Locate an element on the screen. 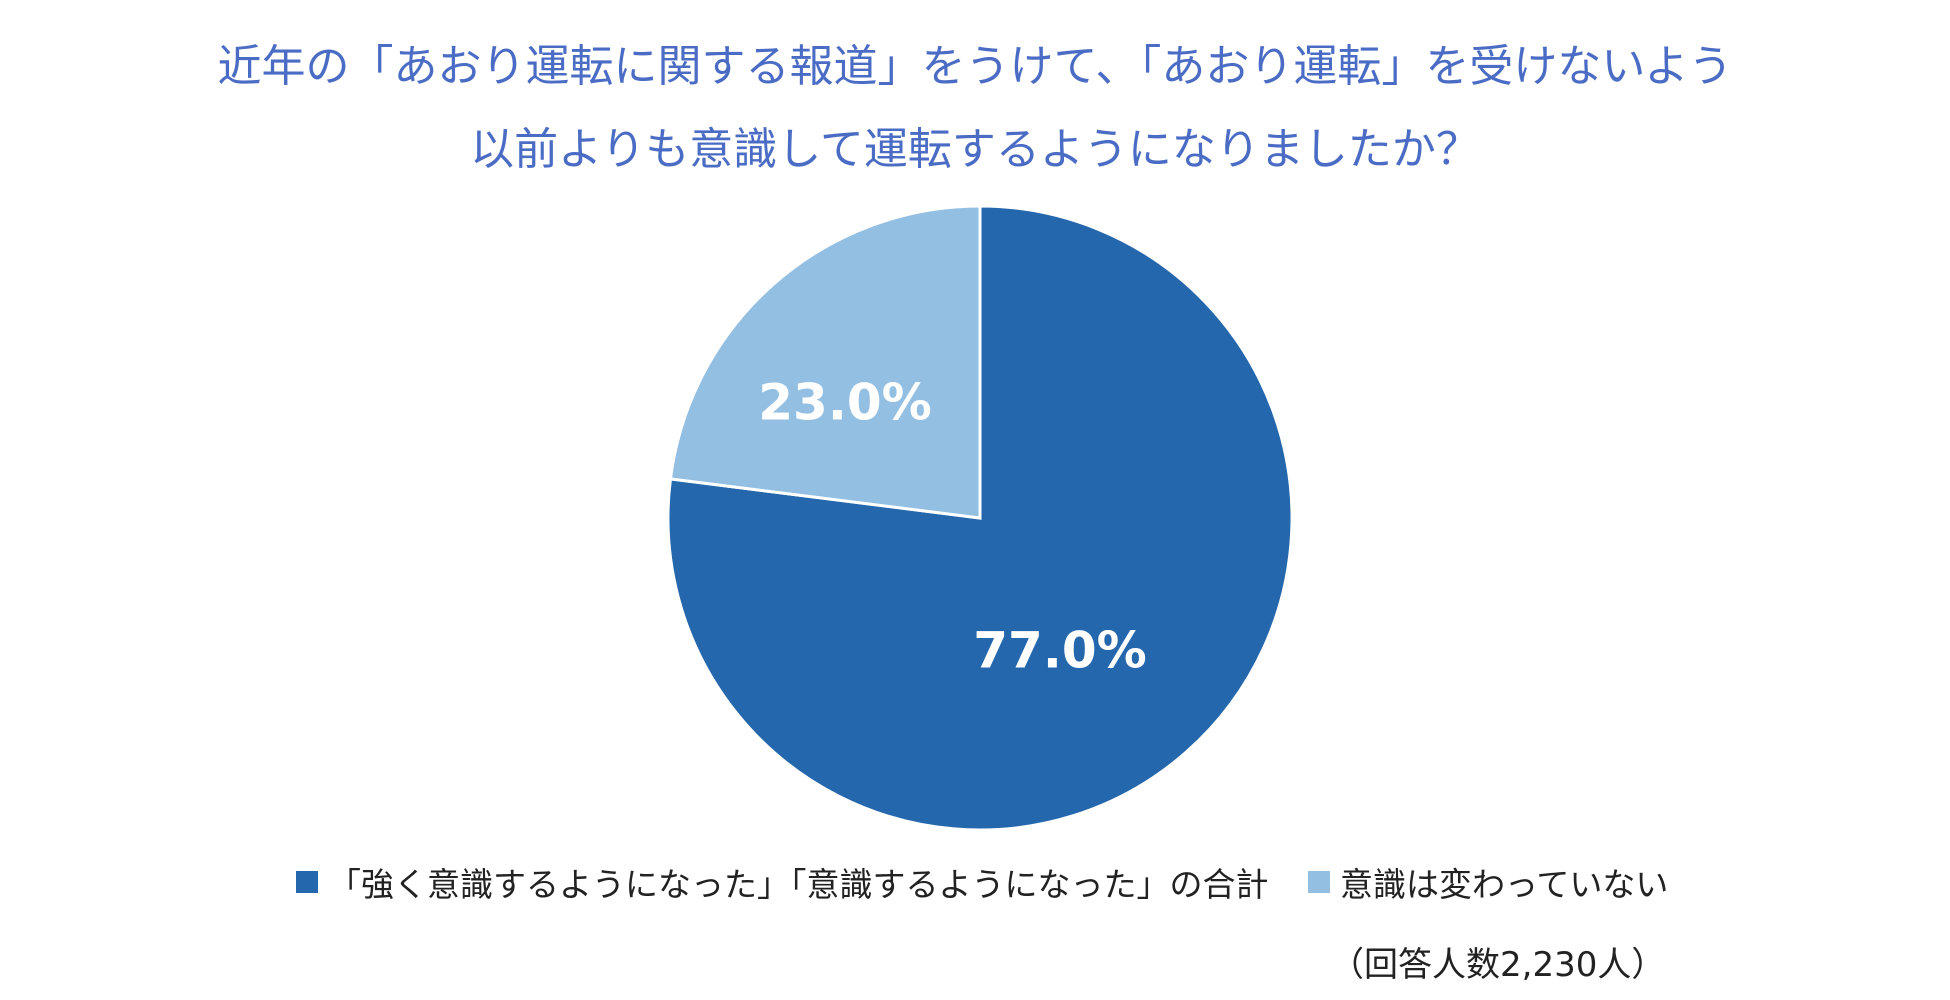 This screenshot has height=1000, width=1950. legend-swatch-unchanged is located at coordinates (1319, 882).